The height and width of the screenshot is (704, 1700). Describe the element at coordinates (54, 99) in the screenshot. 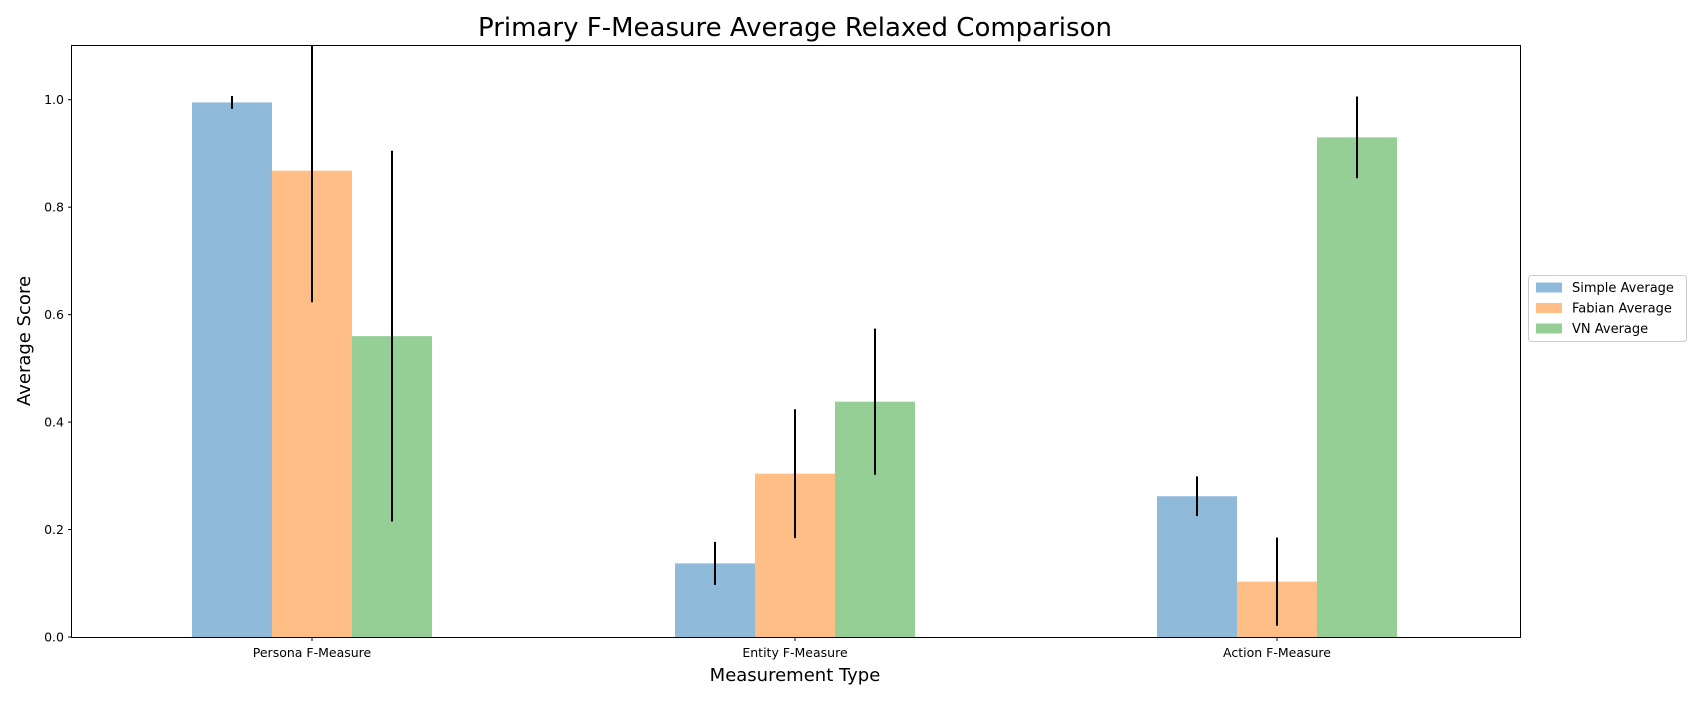

I see `y-tick-label: 1.0` at that location.